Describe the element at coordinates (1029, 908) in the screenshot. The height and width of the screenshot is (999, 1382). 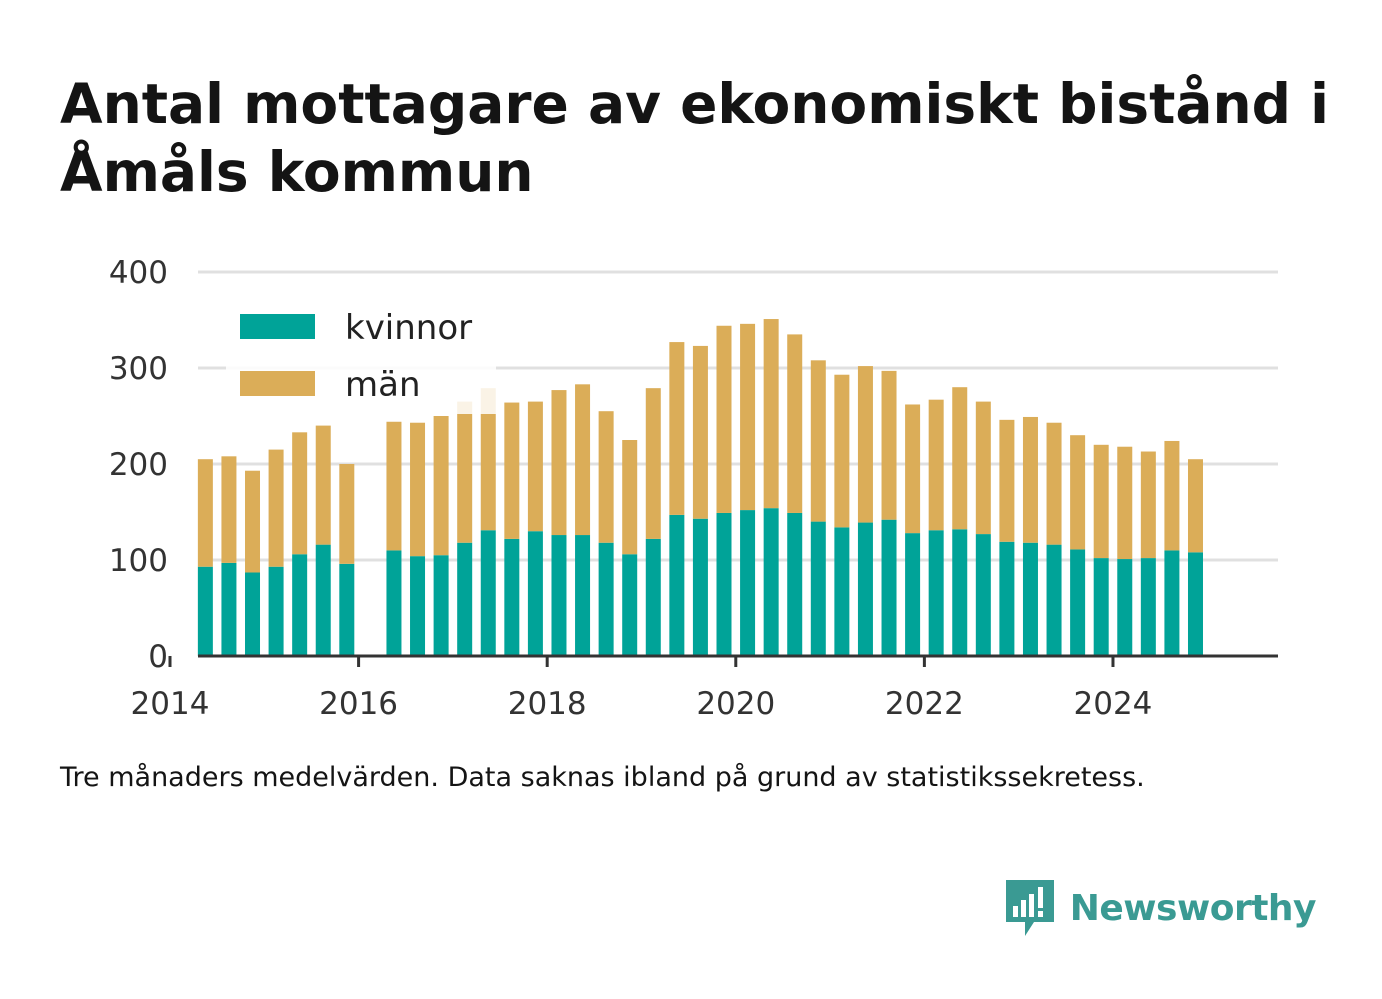
I see `newsworthy-logo-icon` at that location.